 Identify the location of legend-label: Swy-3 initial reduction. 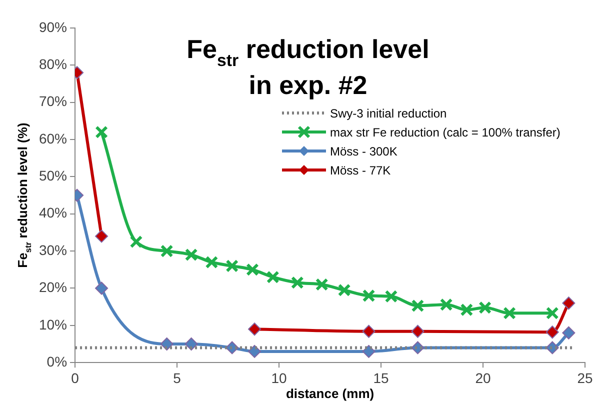
(388, 113).